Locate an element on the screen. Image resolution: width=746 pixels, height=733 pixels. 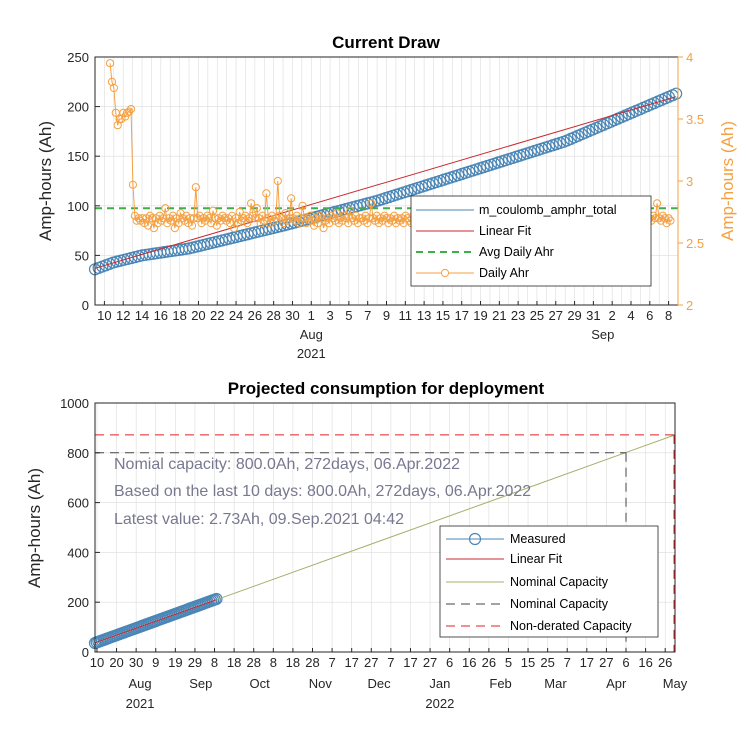
x-tick-label: 22 is located at coordinates (217, 315).